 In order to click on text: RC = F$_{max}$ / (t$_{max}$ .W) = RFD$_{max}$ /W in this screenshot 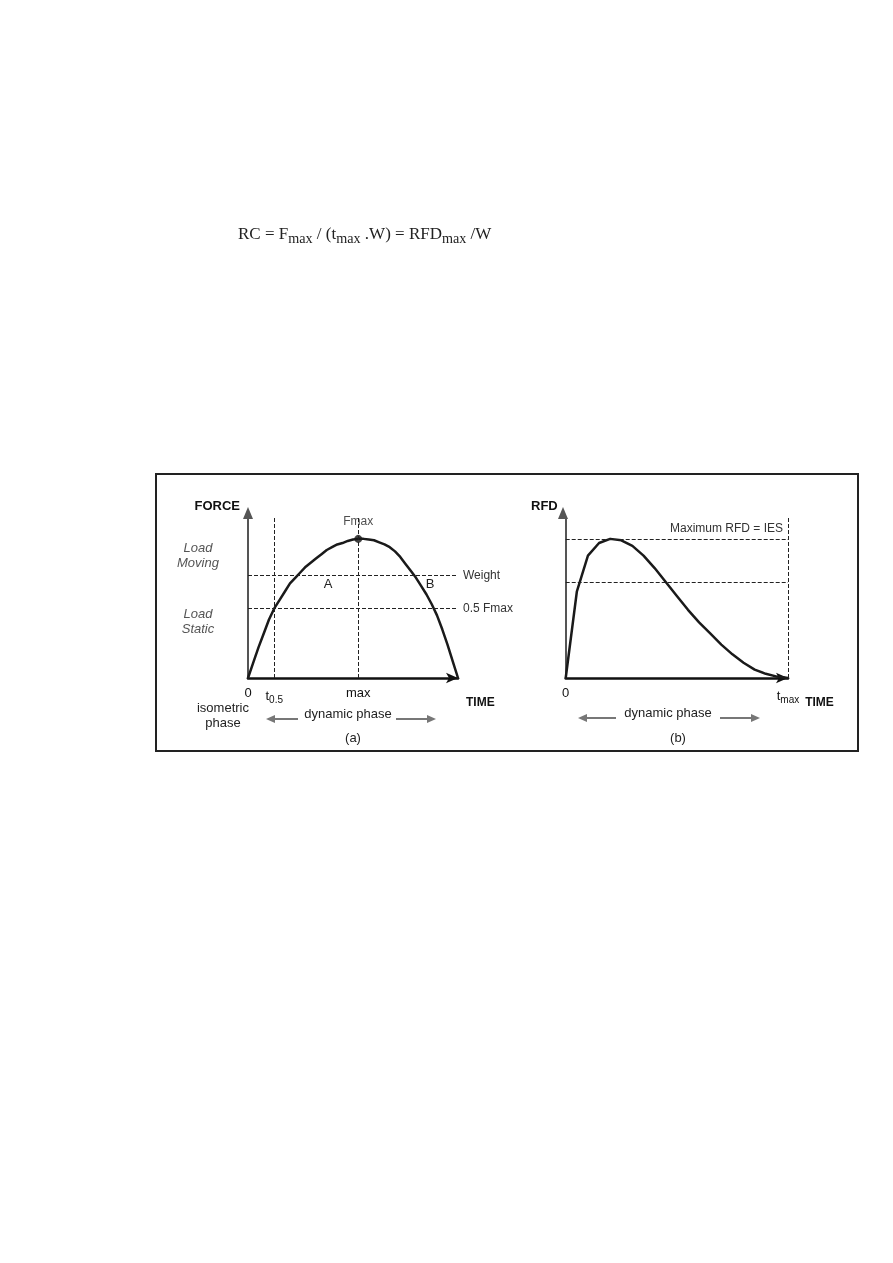, I will do `click(365, 236)`.